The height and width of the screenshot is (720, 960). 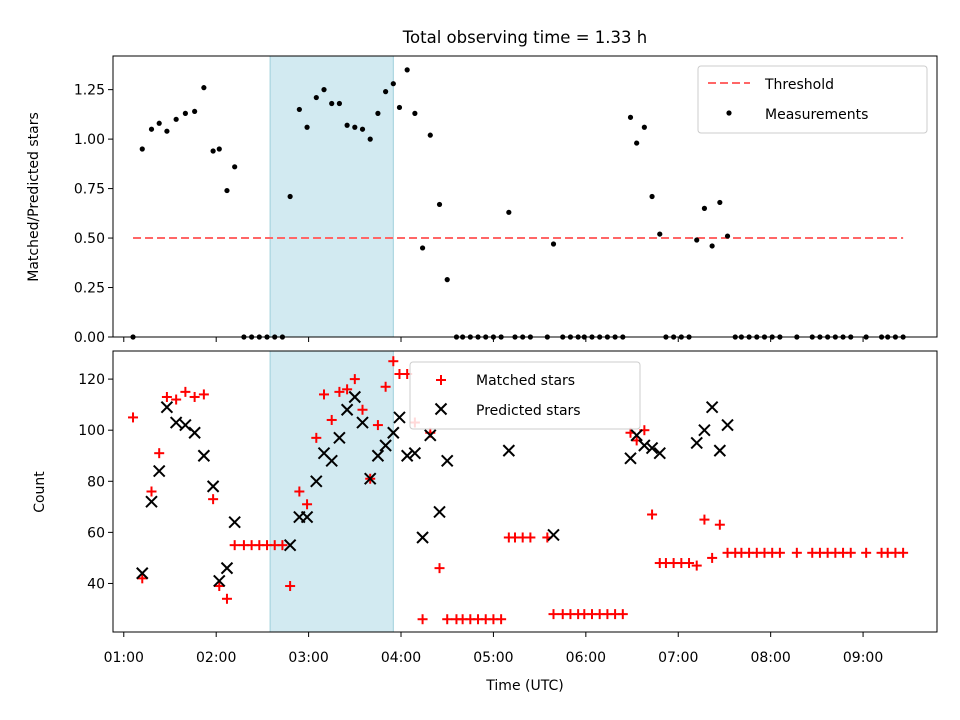 I want to click on bottom-ytick-label: 80, so click(x=96, y=482).